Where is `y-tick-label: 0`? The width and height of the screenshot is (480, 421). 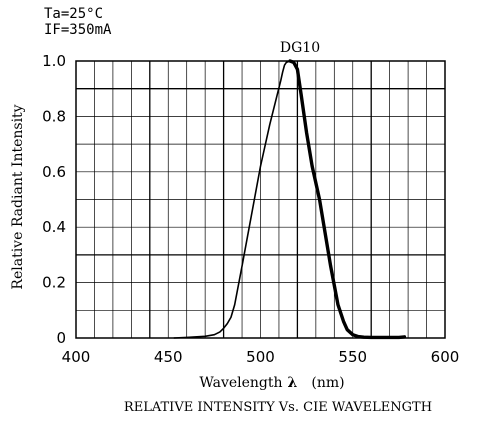
y-tick-label: 0 is located at coordinates (61, 338).